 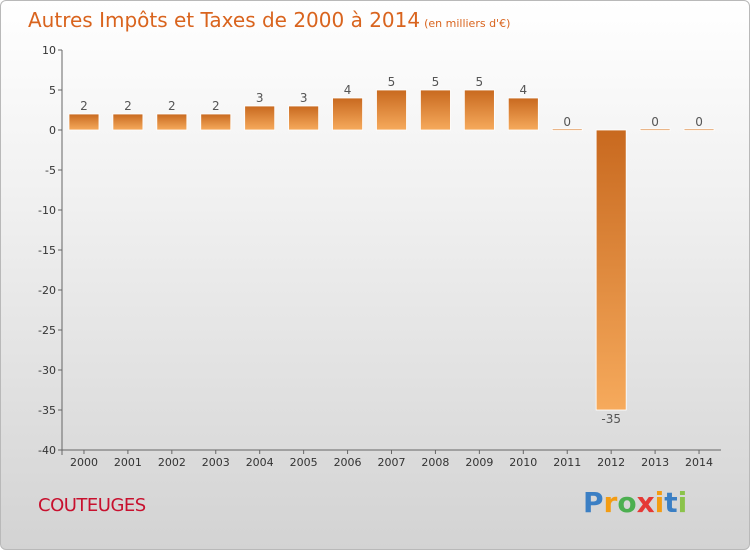 I want to click on data-label-2003: 2, so click(x=216, y=106).